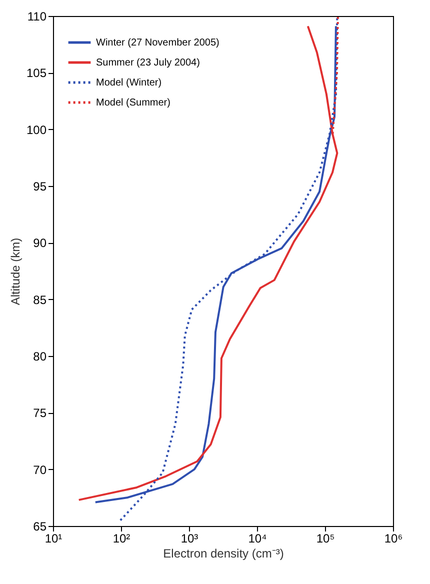 The width and height of the screenshot is (430, 584). Describe the element at coordinates (158, 43) in the screenshot. I see `legend-label: Winter (27 November 2005)` at that location.